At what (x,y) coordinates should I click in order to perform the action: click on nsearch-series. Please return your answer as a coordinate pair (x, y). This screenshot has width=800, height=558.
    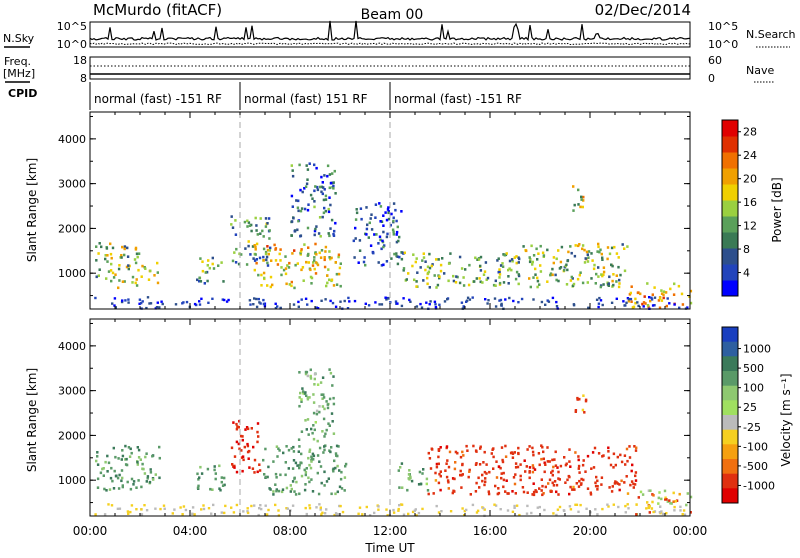
    Looking at the image, I should click on (390, 44).